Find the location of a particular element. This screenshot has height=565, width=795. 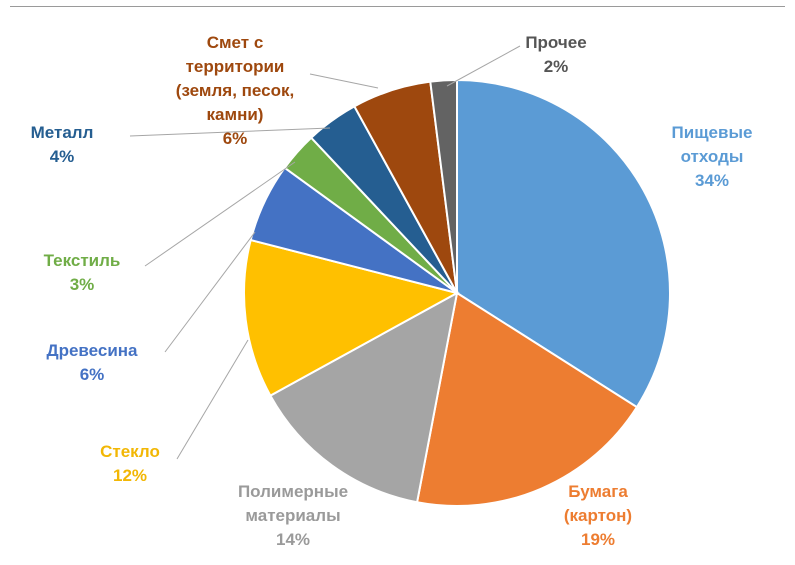

label-sweepings: Смет с территории (земля, песок, камни) 6% is located at coordinates (235, 90).